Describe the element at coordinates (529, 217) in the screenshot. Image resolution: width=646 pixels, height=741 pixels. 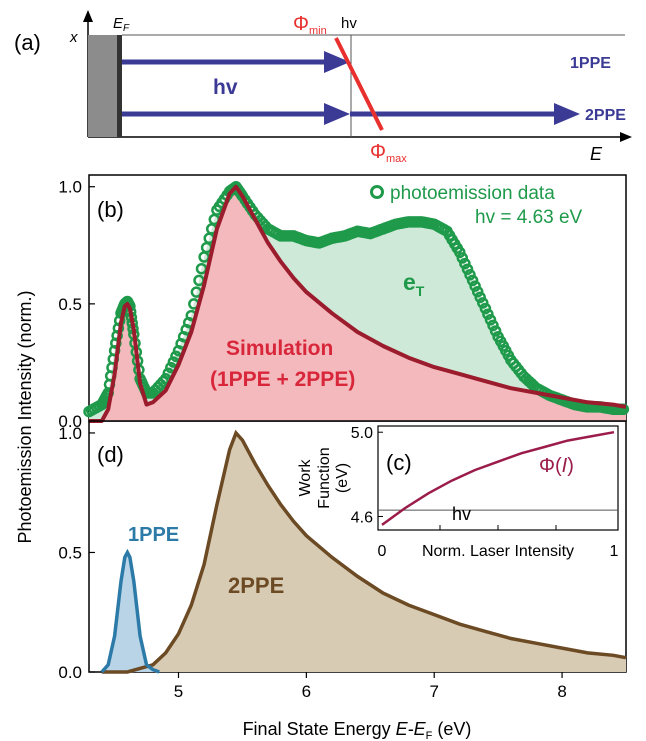
I see `legend-hv-label: hv = 4.63 eV` at that location.